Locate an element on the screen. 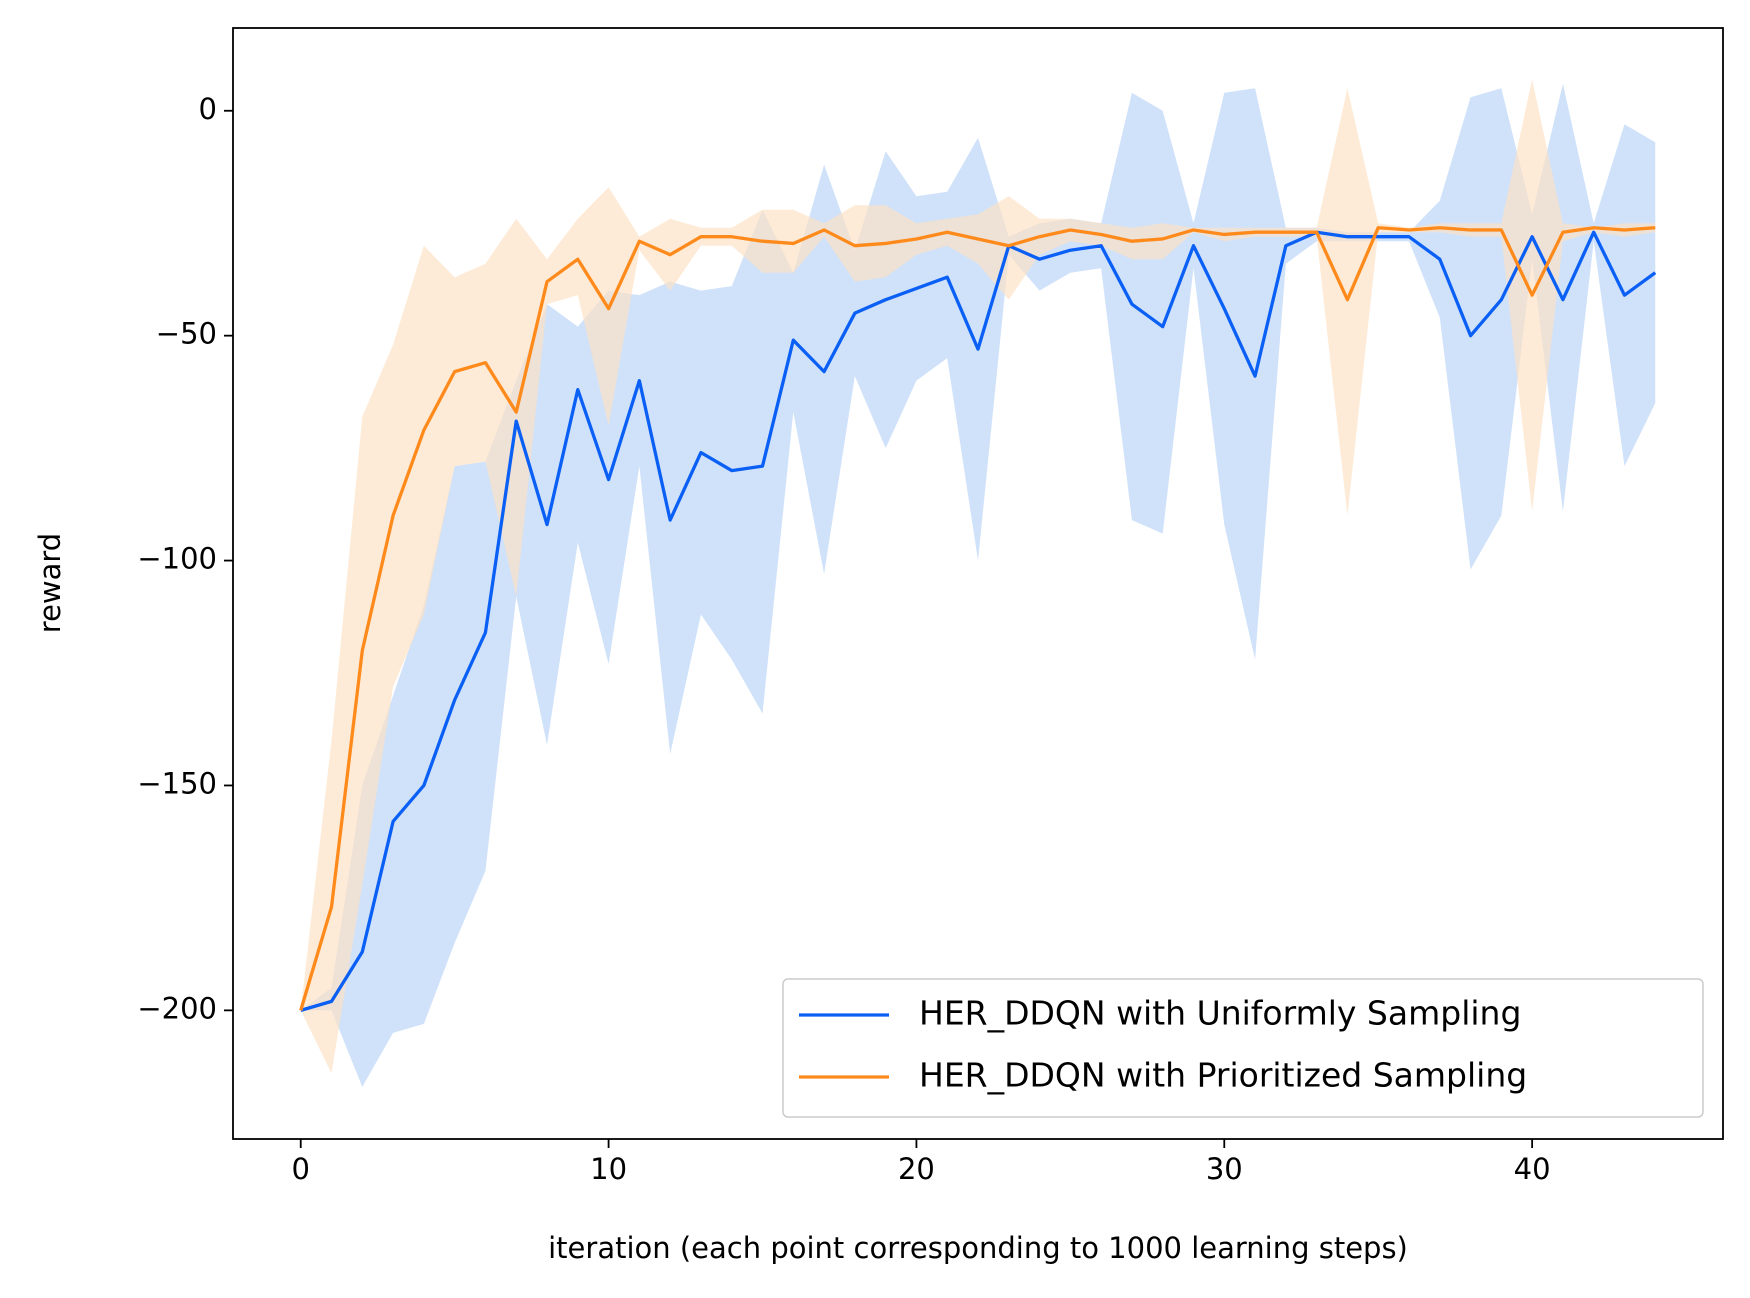  y-axis-label: reward is located at coordinates (50, 583).